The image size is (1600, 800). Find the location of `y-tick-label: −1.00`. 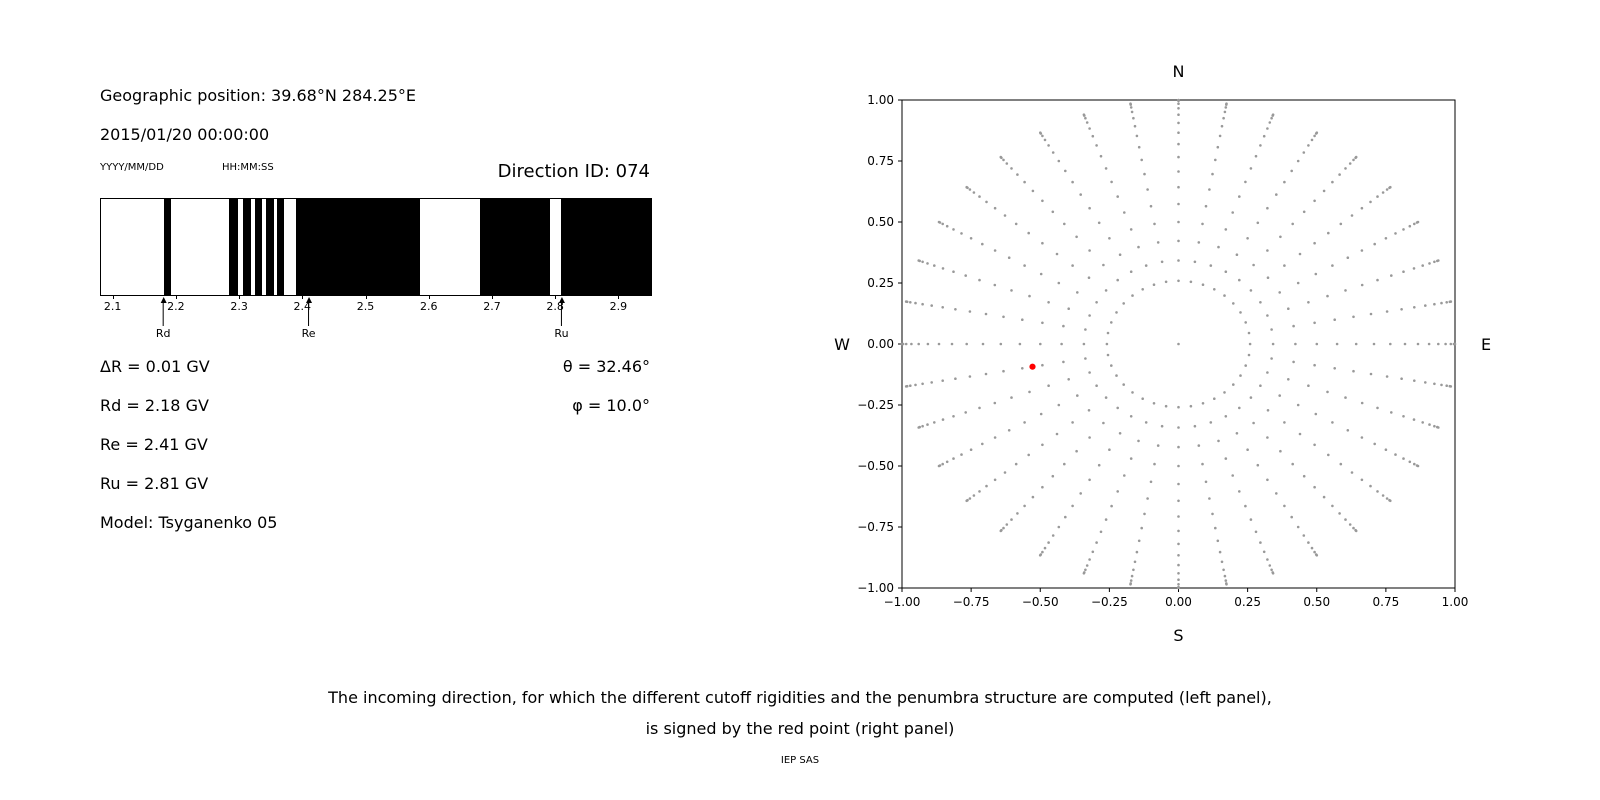

y-tick-label: −1.00 is located at coordinates (875, 588).